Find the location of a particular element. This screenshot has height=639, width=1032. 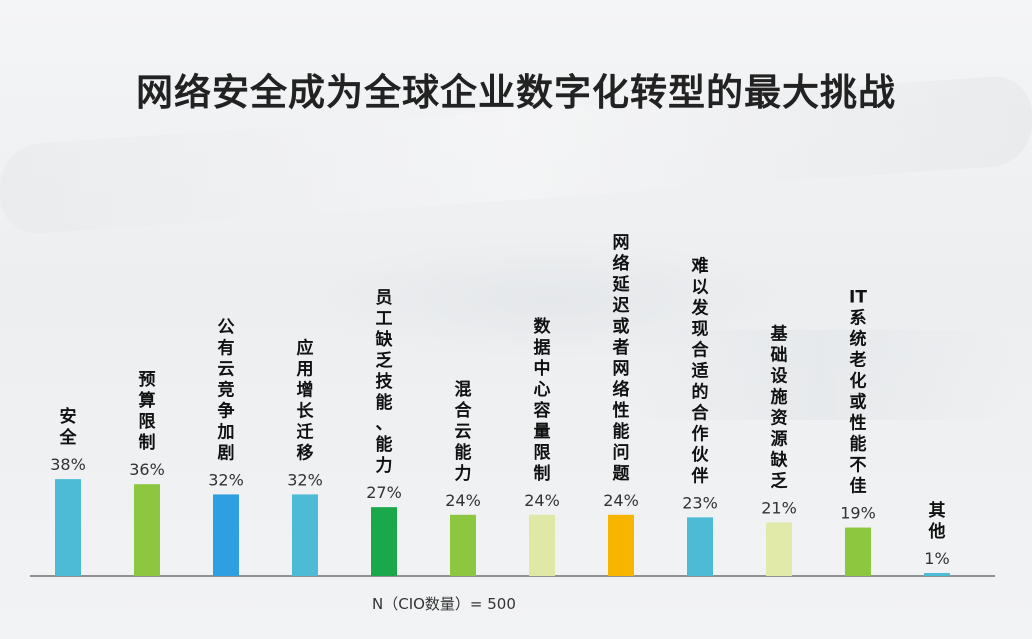

sample-size-note: N（CIO数量）= 500 is located at coordinates (444, 604).